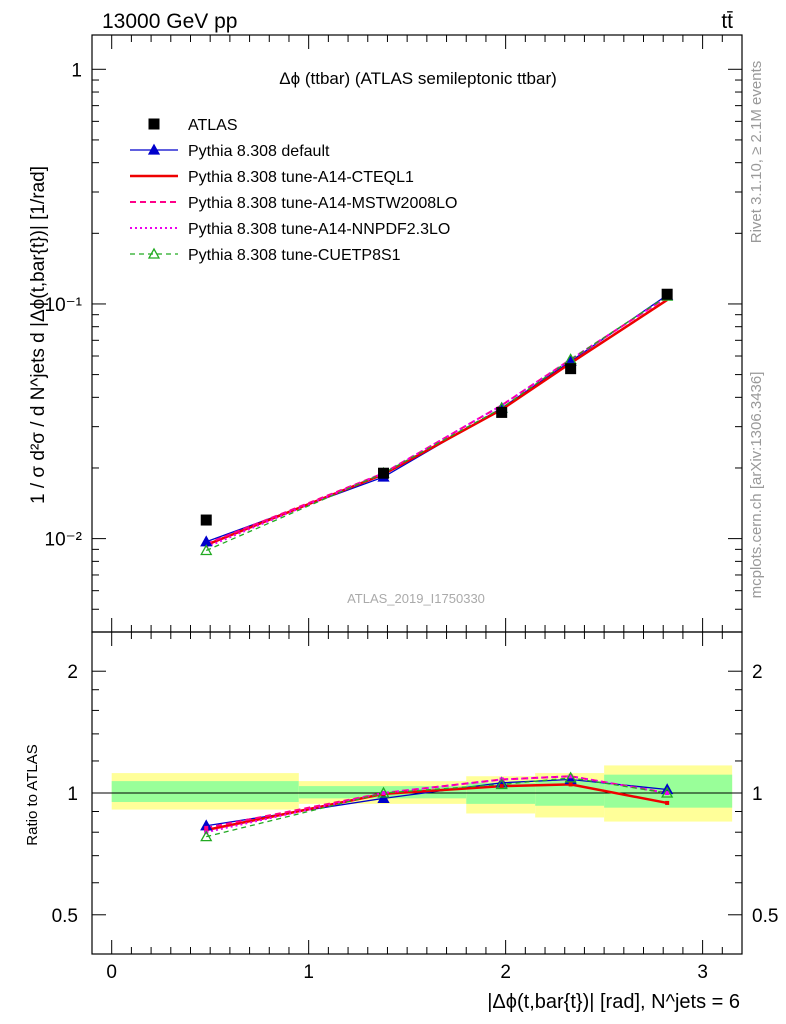 This screenshot has height=1024, width=786. Describe the element at coordinates (64, 540) in the screenshot. I see `y-tick-label: 10⁻²` at that location.